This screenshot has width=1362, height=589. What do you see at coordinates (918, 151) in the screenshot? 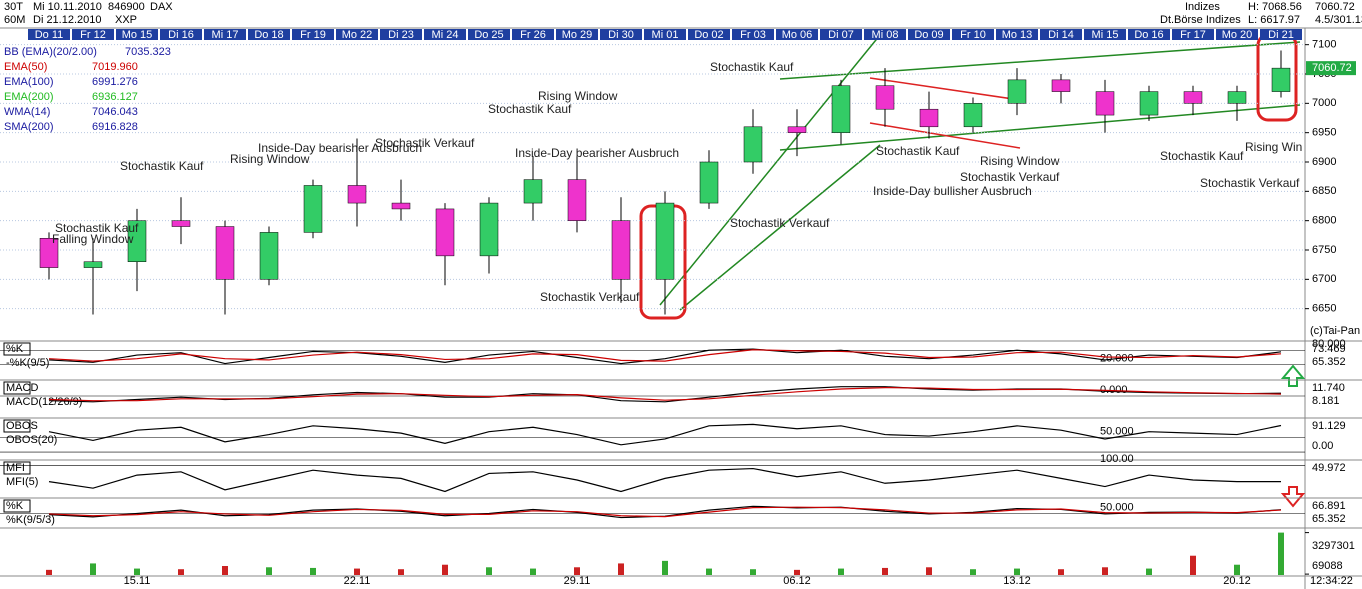
I see `annotation: Stochastik Kauf` at bounding box center [918, 151].